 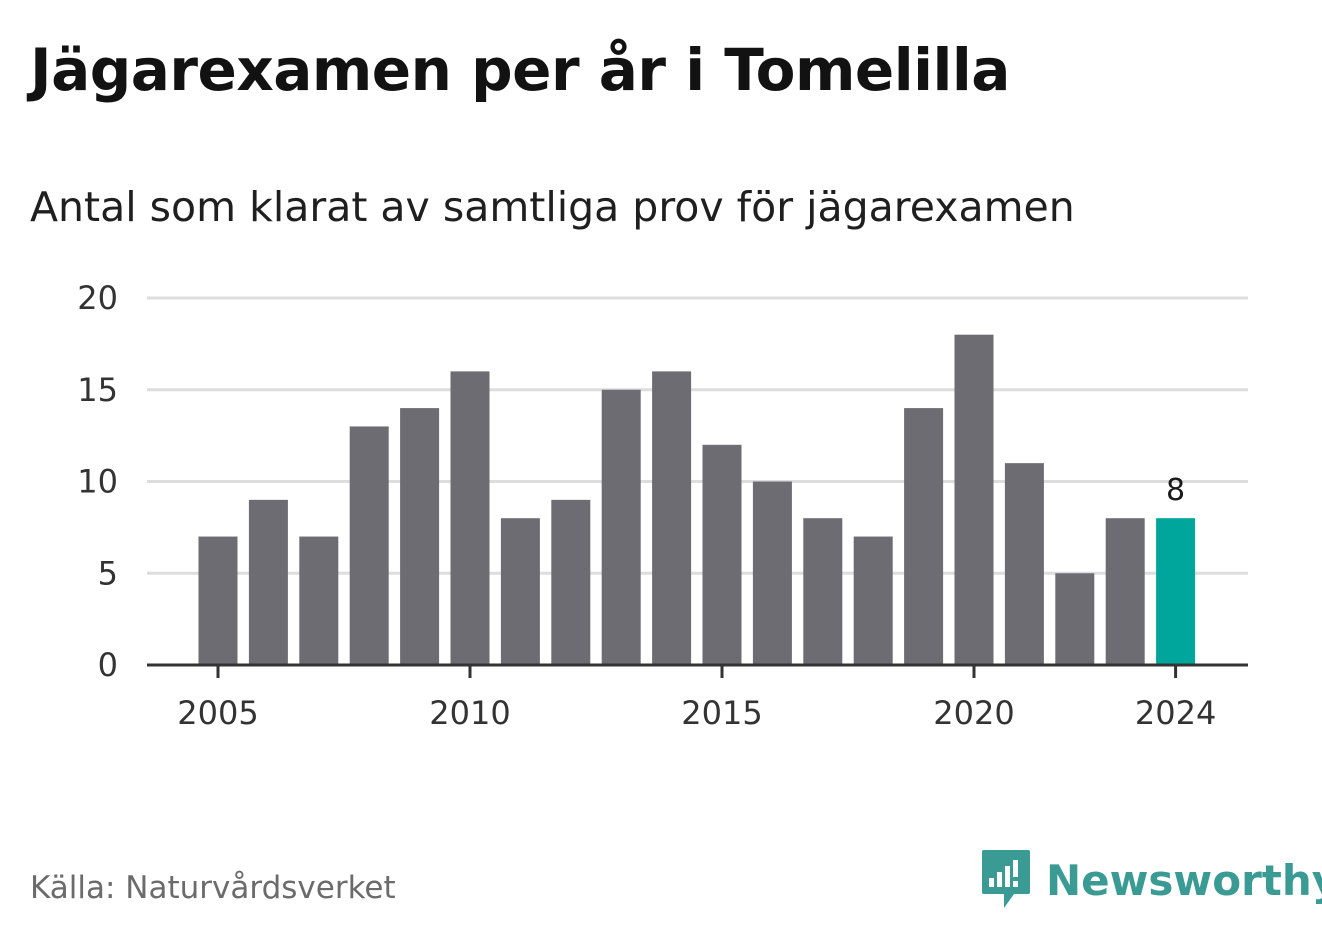 I want to click on x-tick-label: 2005, so click(x=217, y=713).